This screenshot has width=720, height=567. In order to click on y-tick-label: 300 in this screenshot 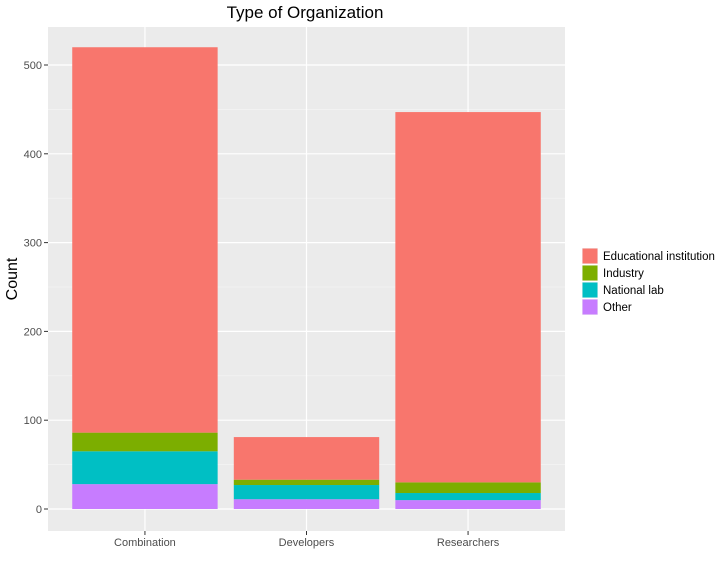, I will do `click(33, 244)`.